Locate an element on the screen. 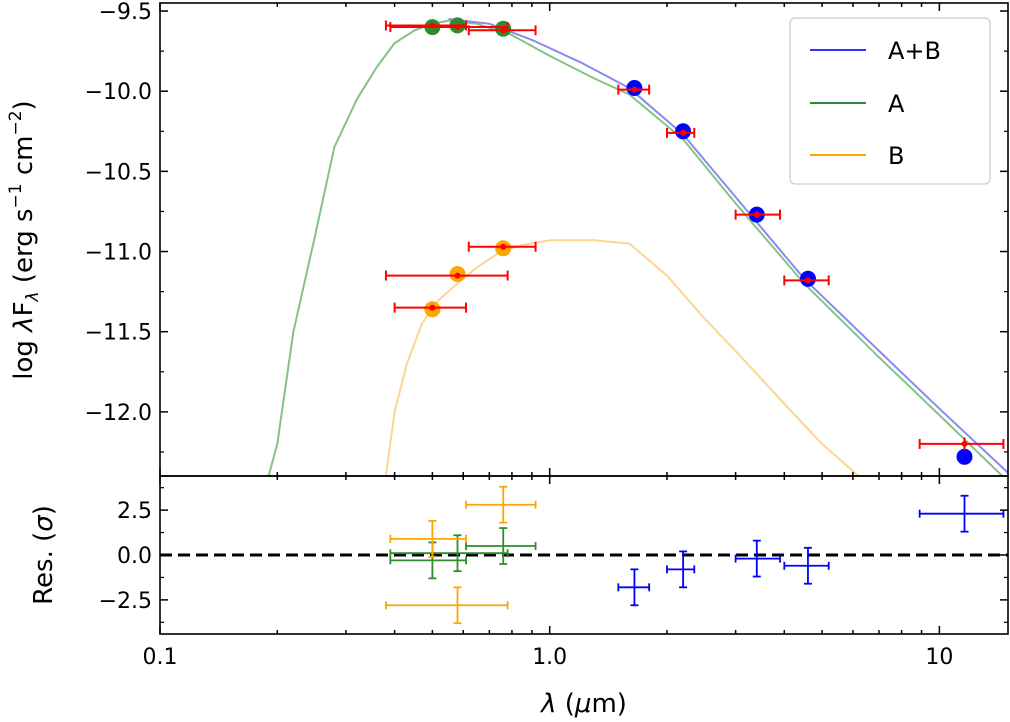  legend: A+B A B is located at coordinates (890, 101).